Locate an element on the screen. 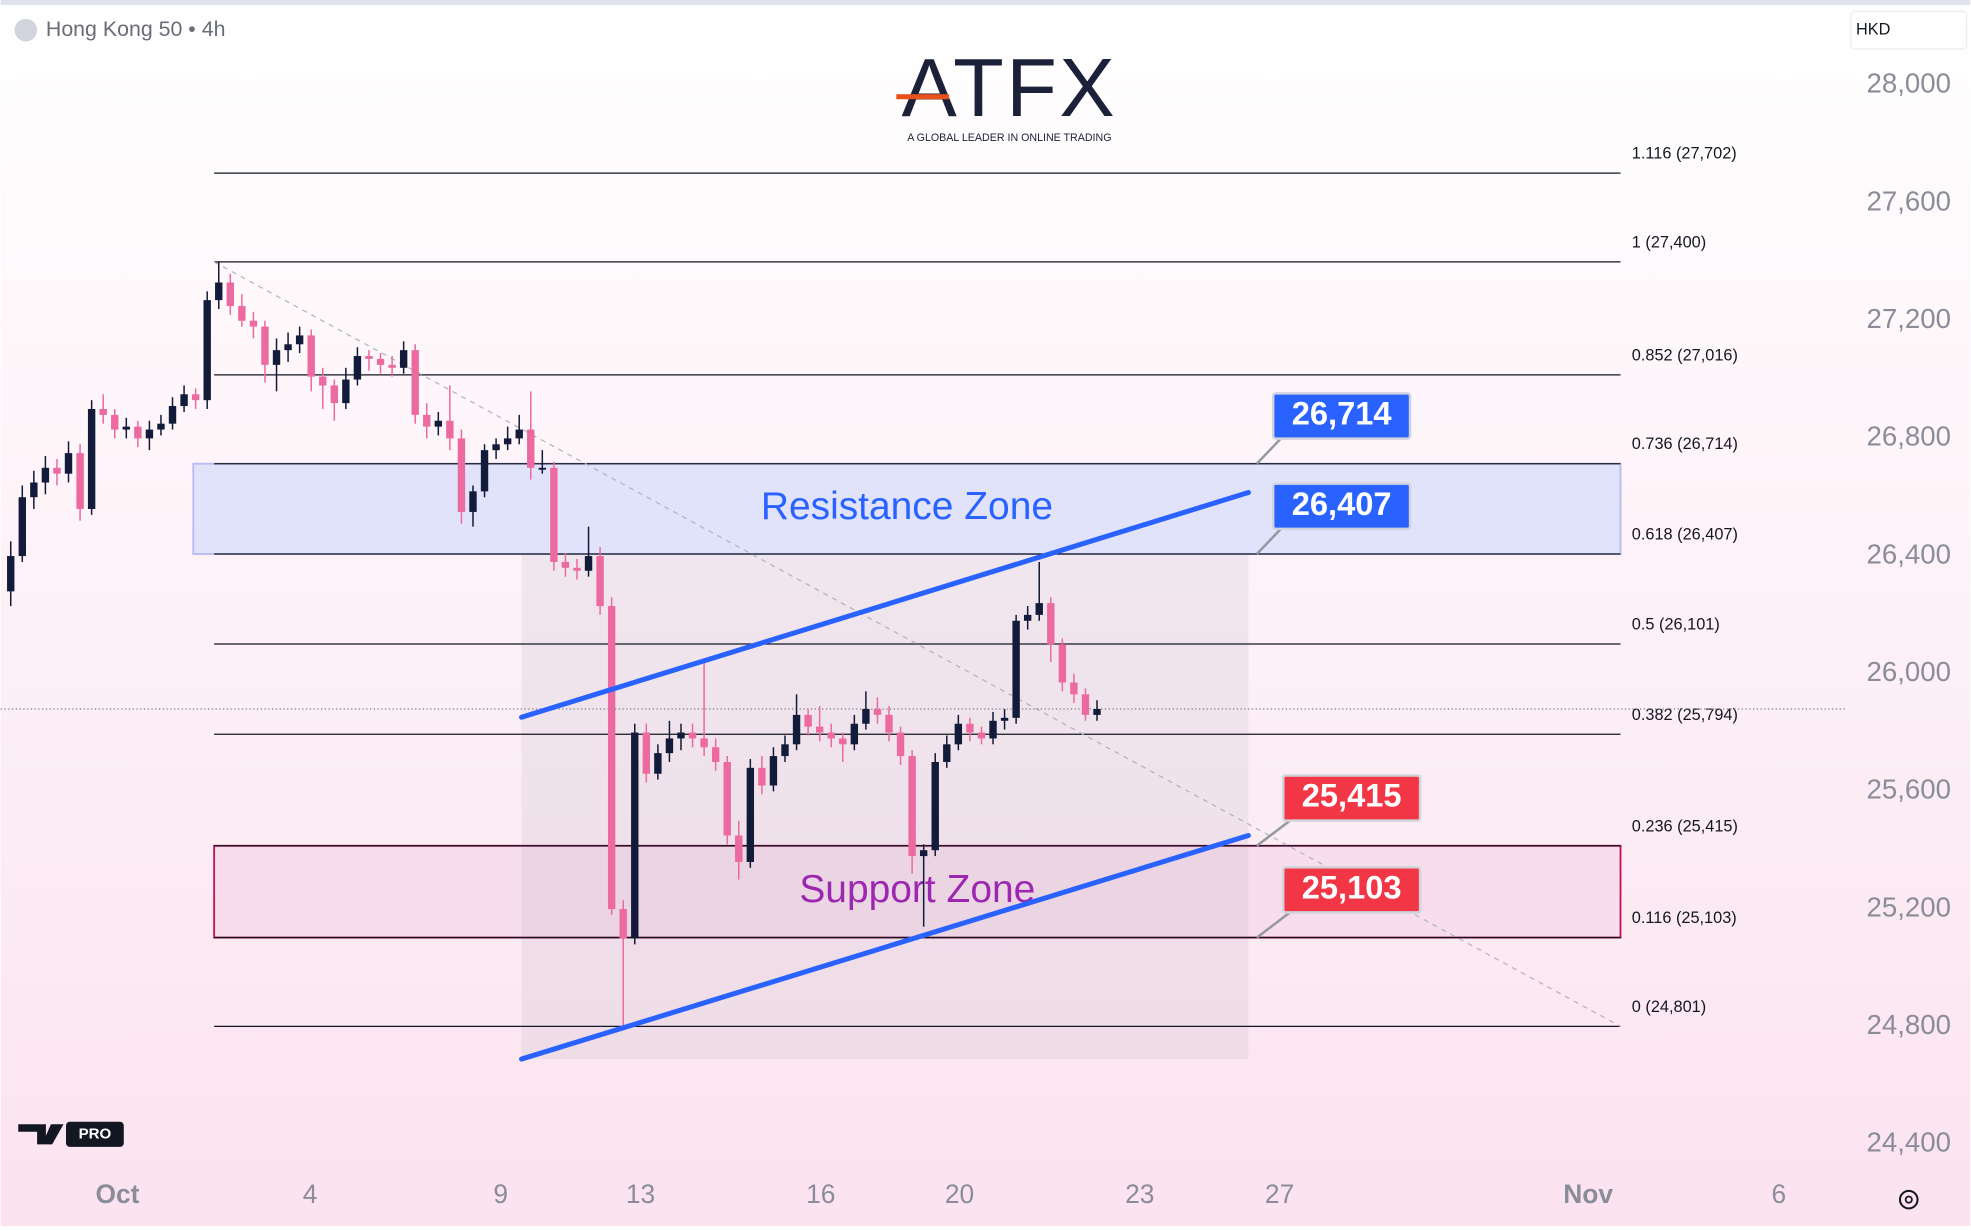  top-bar is located at coordinates (985, 3).